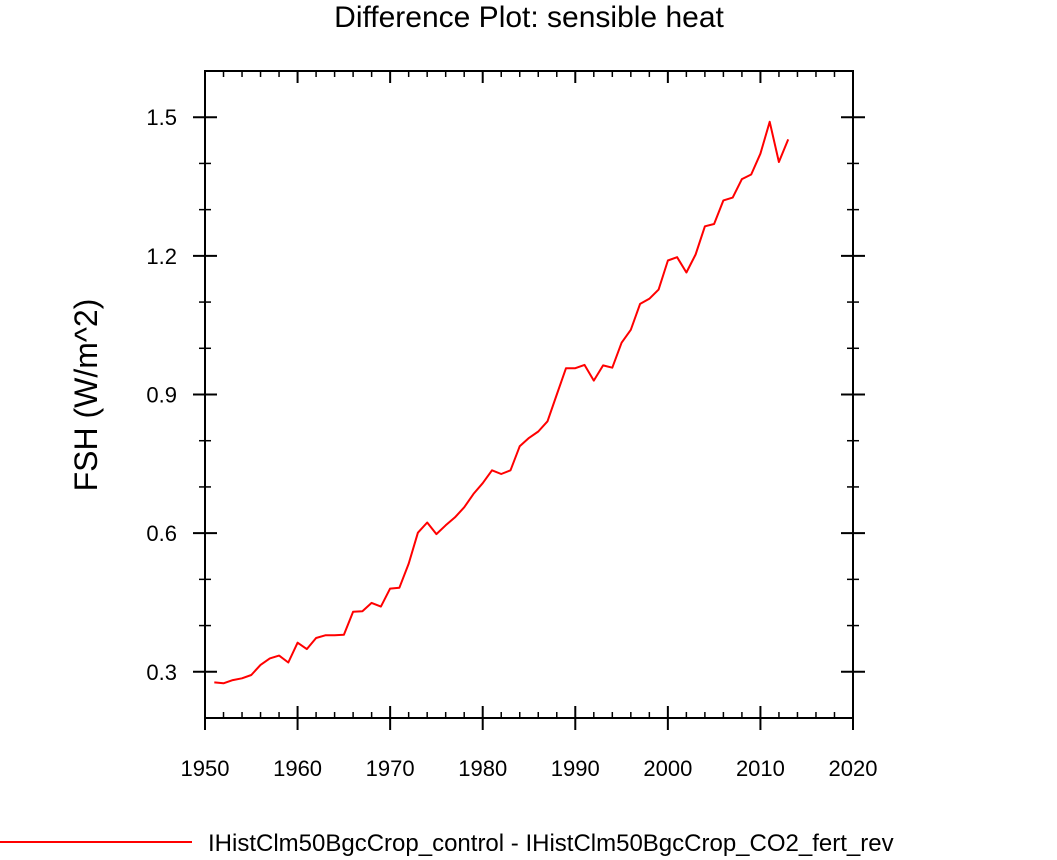 This screenshot has width=1057, height=860. Describe the element at coordinates (760, 768) in the screenshot. I see `x-tick-label: 2010` at that location.